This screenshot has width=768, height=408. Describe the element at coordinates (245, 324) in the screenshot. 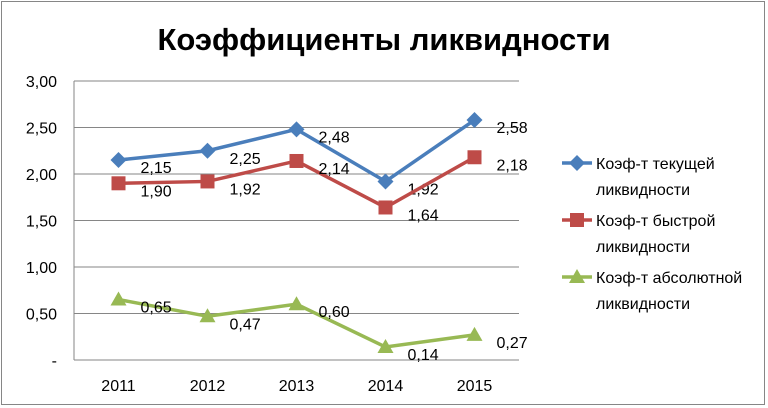

I see `data-label: 0,47` at that location.